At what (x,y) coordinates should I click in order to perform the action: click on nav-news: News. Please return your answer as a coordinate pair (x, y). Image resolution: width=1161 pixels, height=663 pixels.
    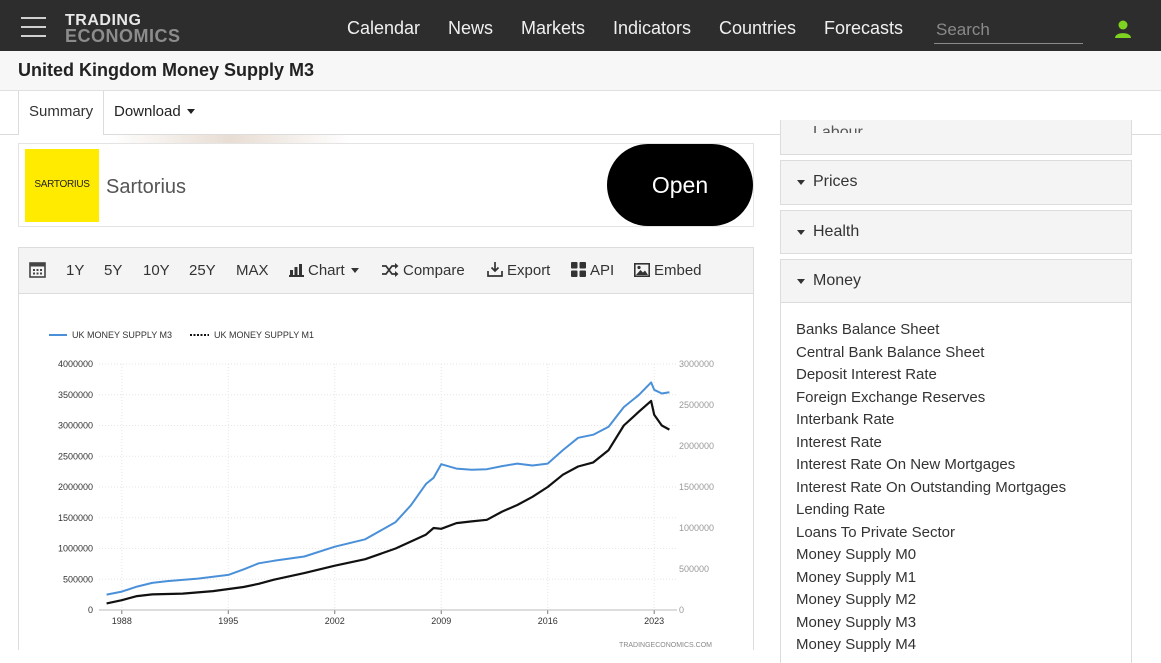
    Looking at the image, I should click on (471, 28).